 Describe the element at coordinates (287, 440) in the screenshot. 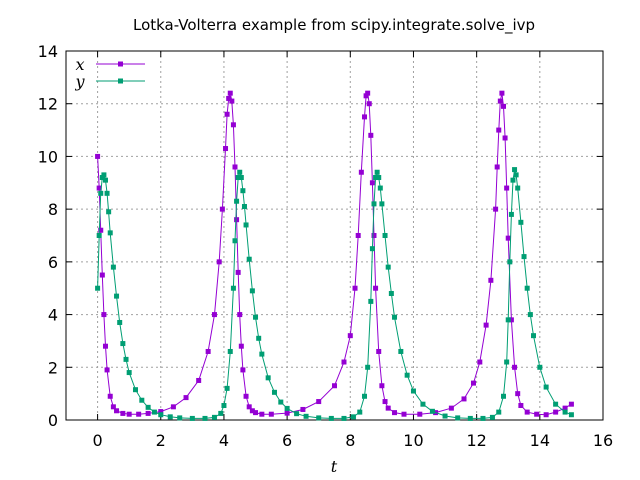

I see `x-tick-label: 6` at that location.